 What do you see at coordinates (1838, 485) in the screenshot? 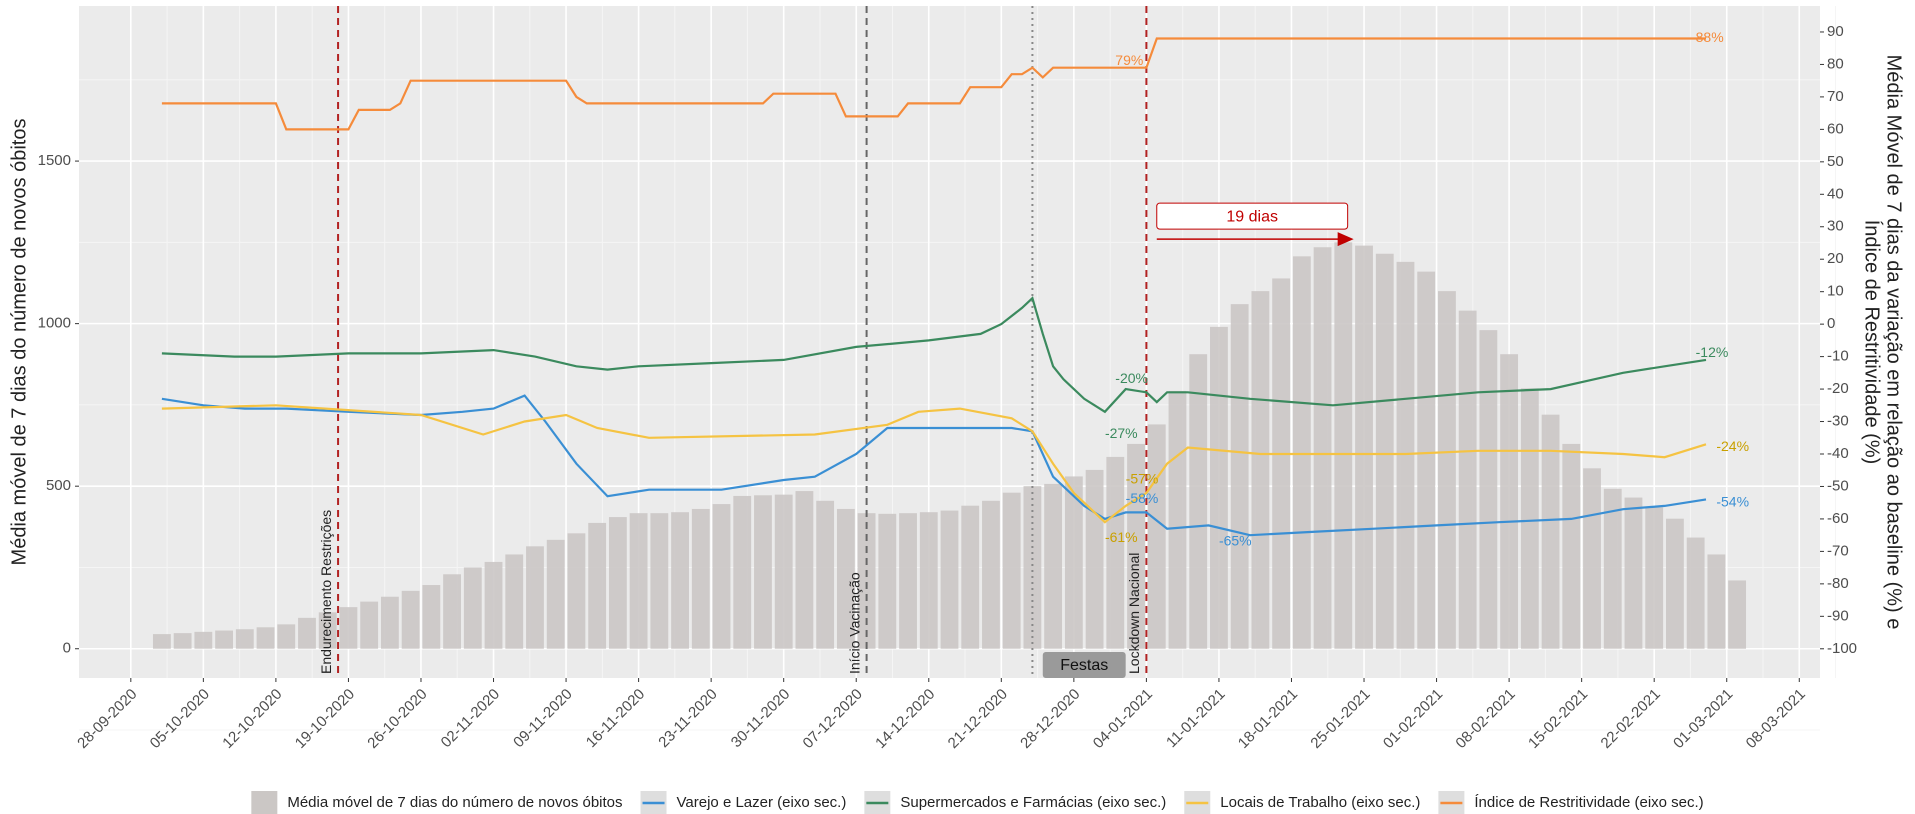
I see `y2-tick-label: -50` at bounding box center [1838, 485].